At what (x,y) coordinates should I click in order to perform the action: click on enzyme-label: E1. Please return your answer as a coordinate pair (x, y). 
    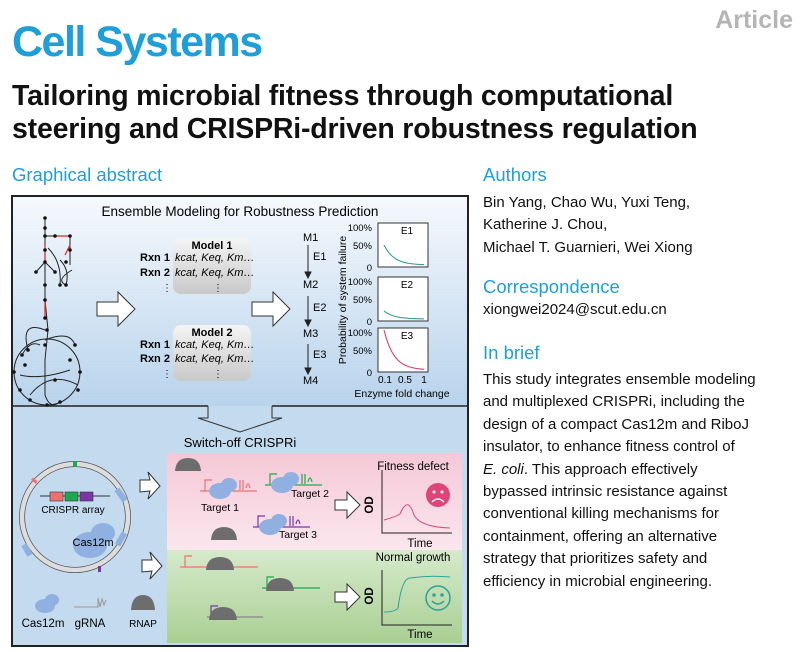
    Looking at the image, I should click on (319, 257).